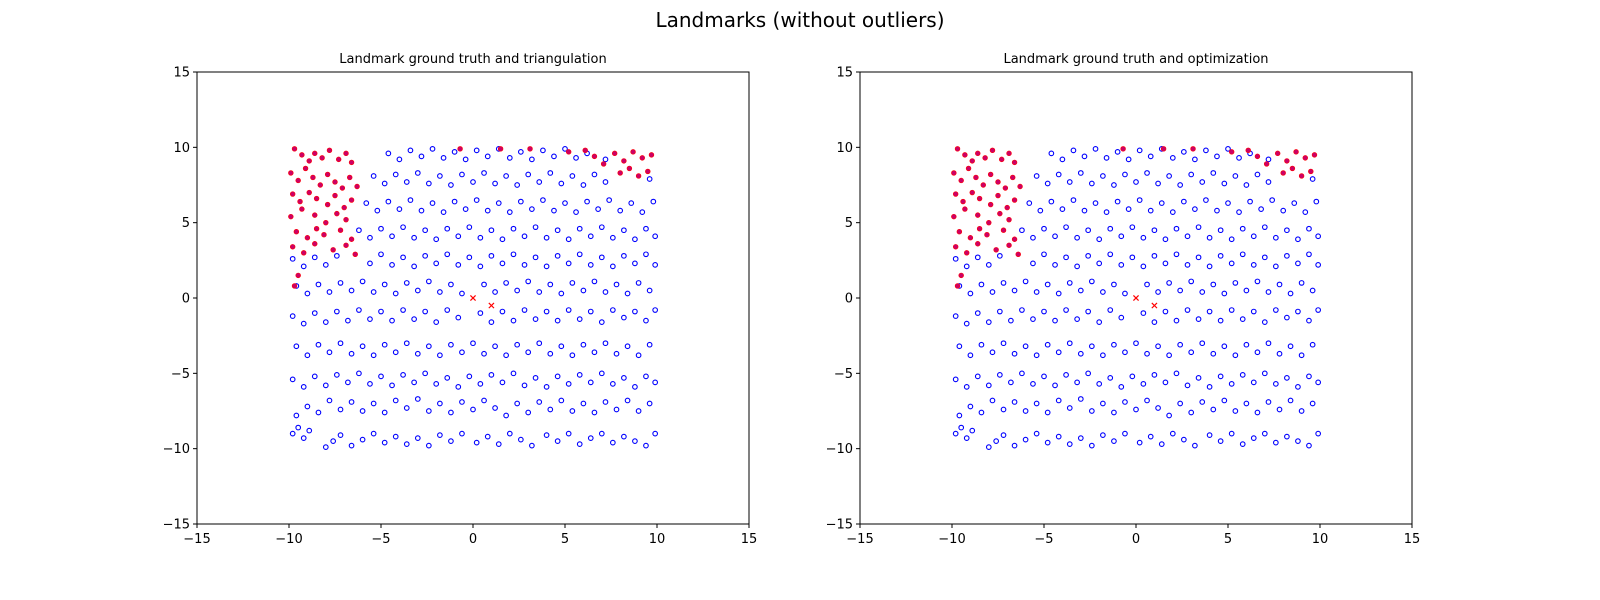 This screenshot has height=600, width=1600. I want to click on y-tick-label: 15, so click(181, 73).